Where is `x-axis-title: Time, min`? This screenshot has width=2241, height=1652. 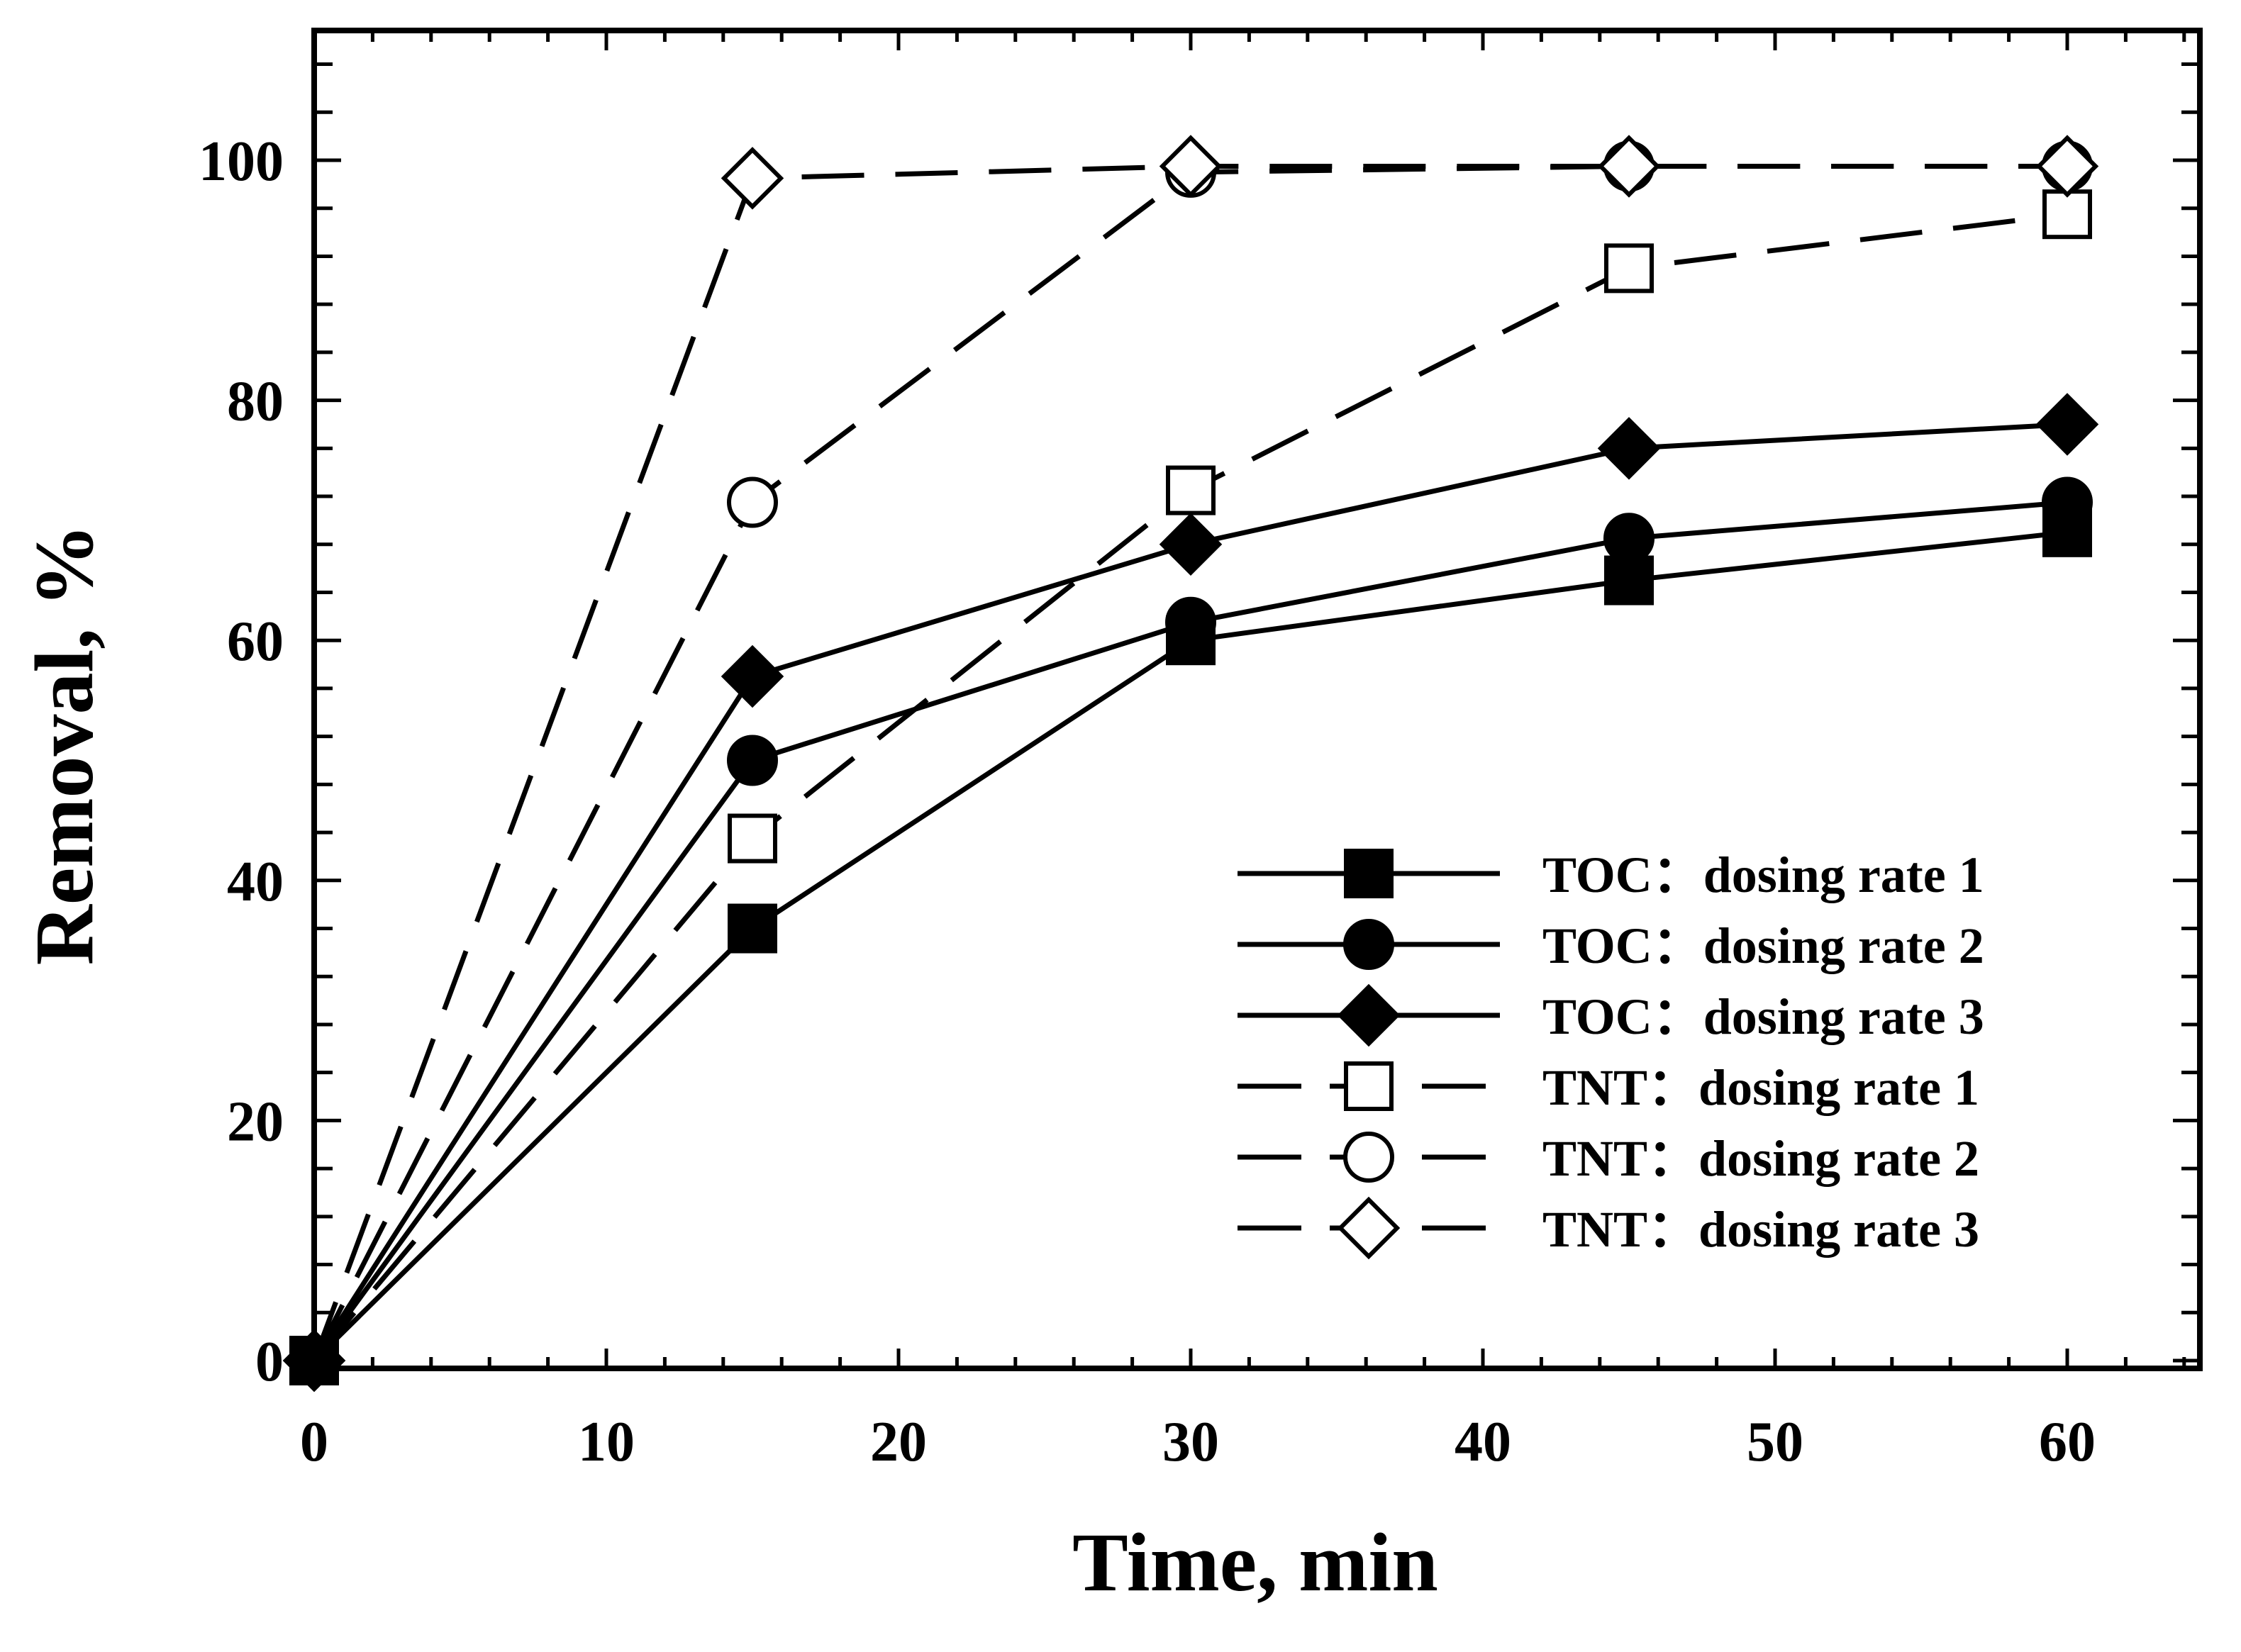
x-axis-title: Time, min is located at coordinates (1255, 1563).